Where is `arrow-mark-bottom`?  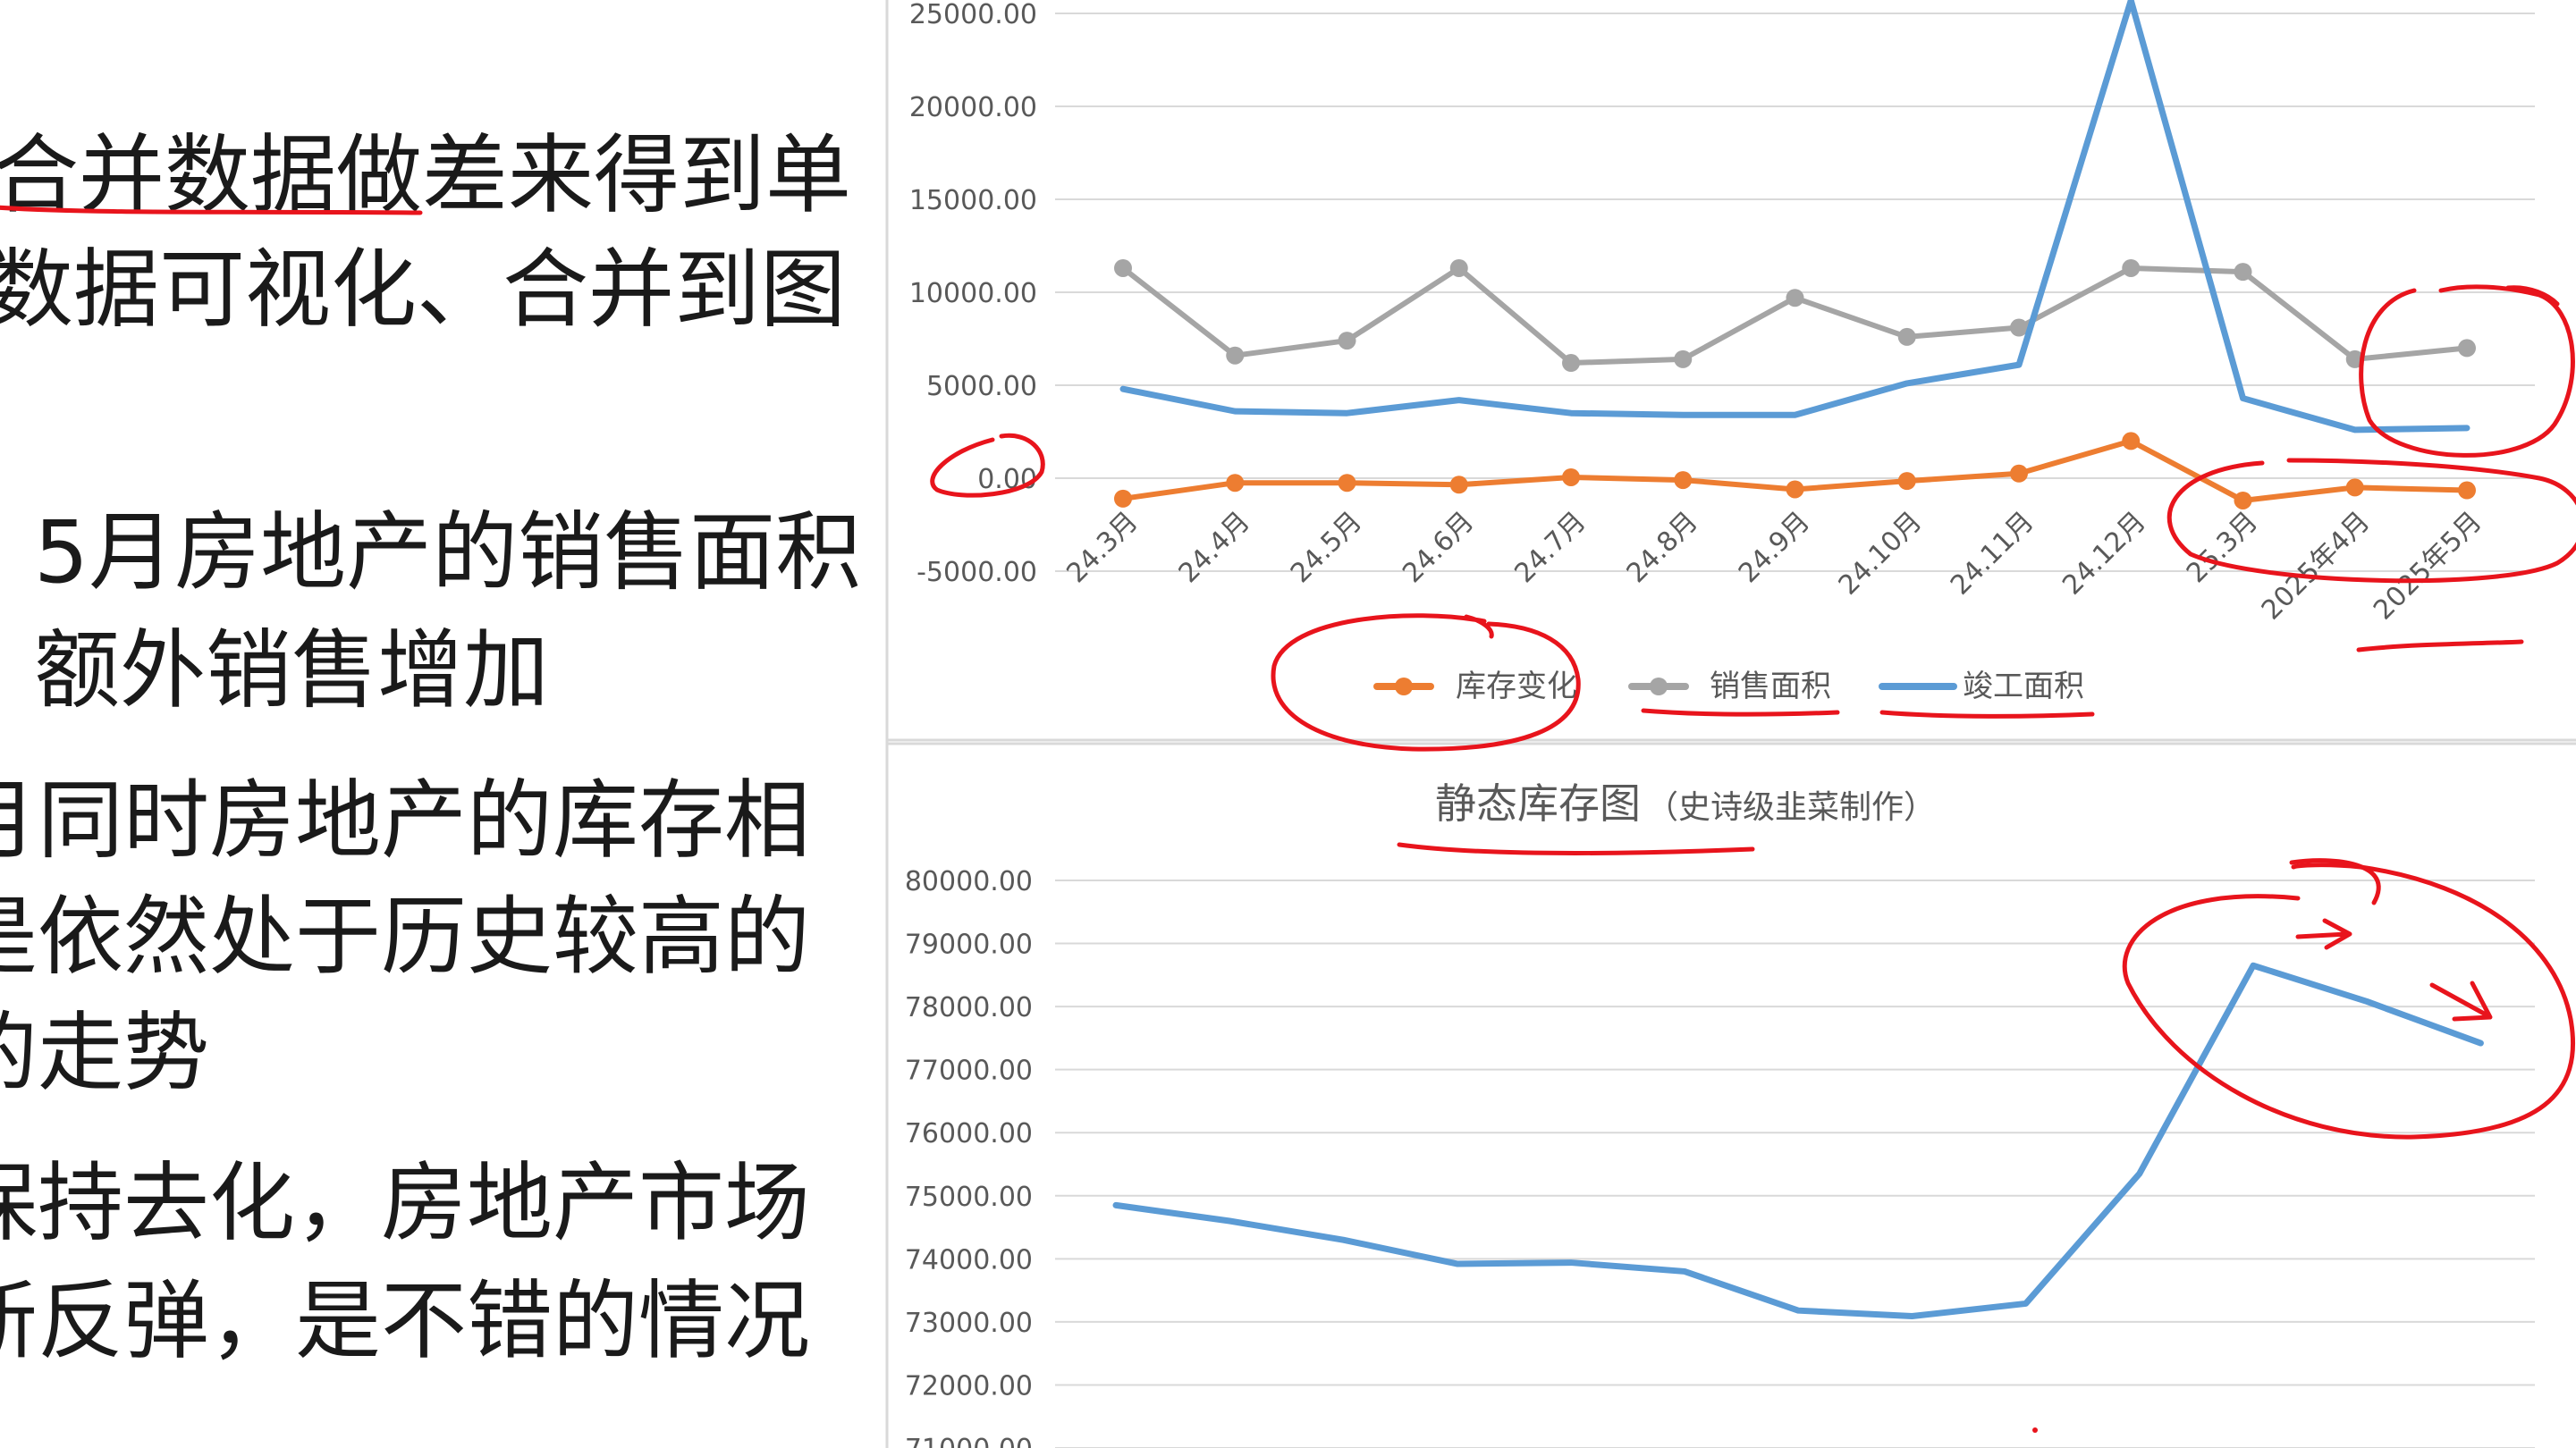
arrow-mark-bottom is located at coordinates (2461, 1001).